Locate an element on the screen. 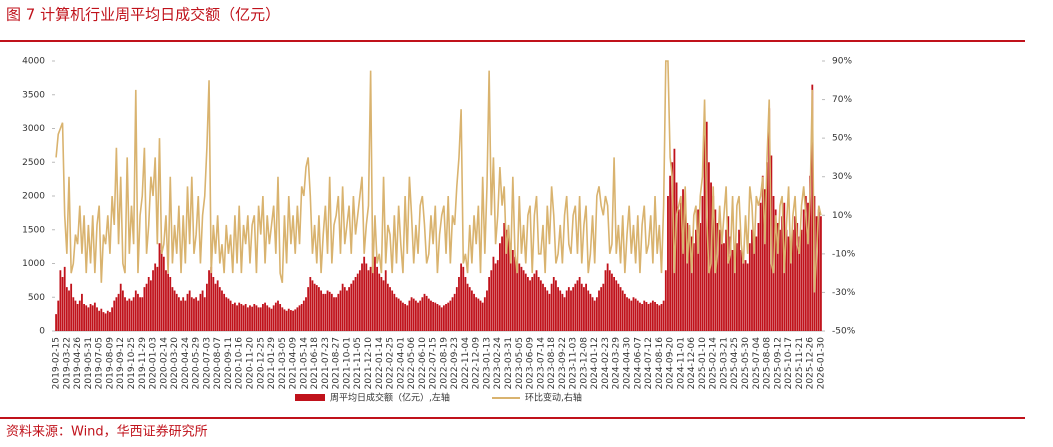  x-tick-label: 2020-12-25 is located at coordinates (261, 363).